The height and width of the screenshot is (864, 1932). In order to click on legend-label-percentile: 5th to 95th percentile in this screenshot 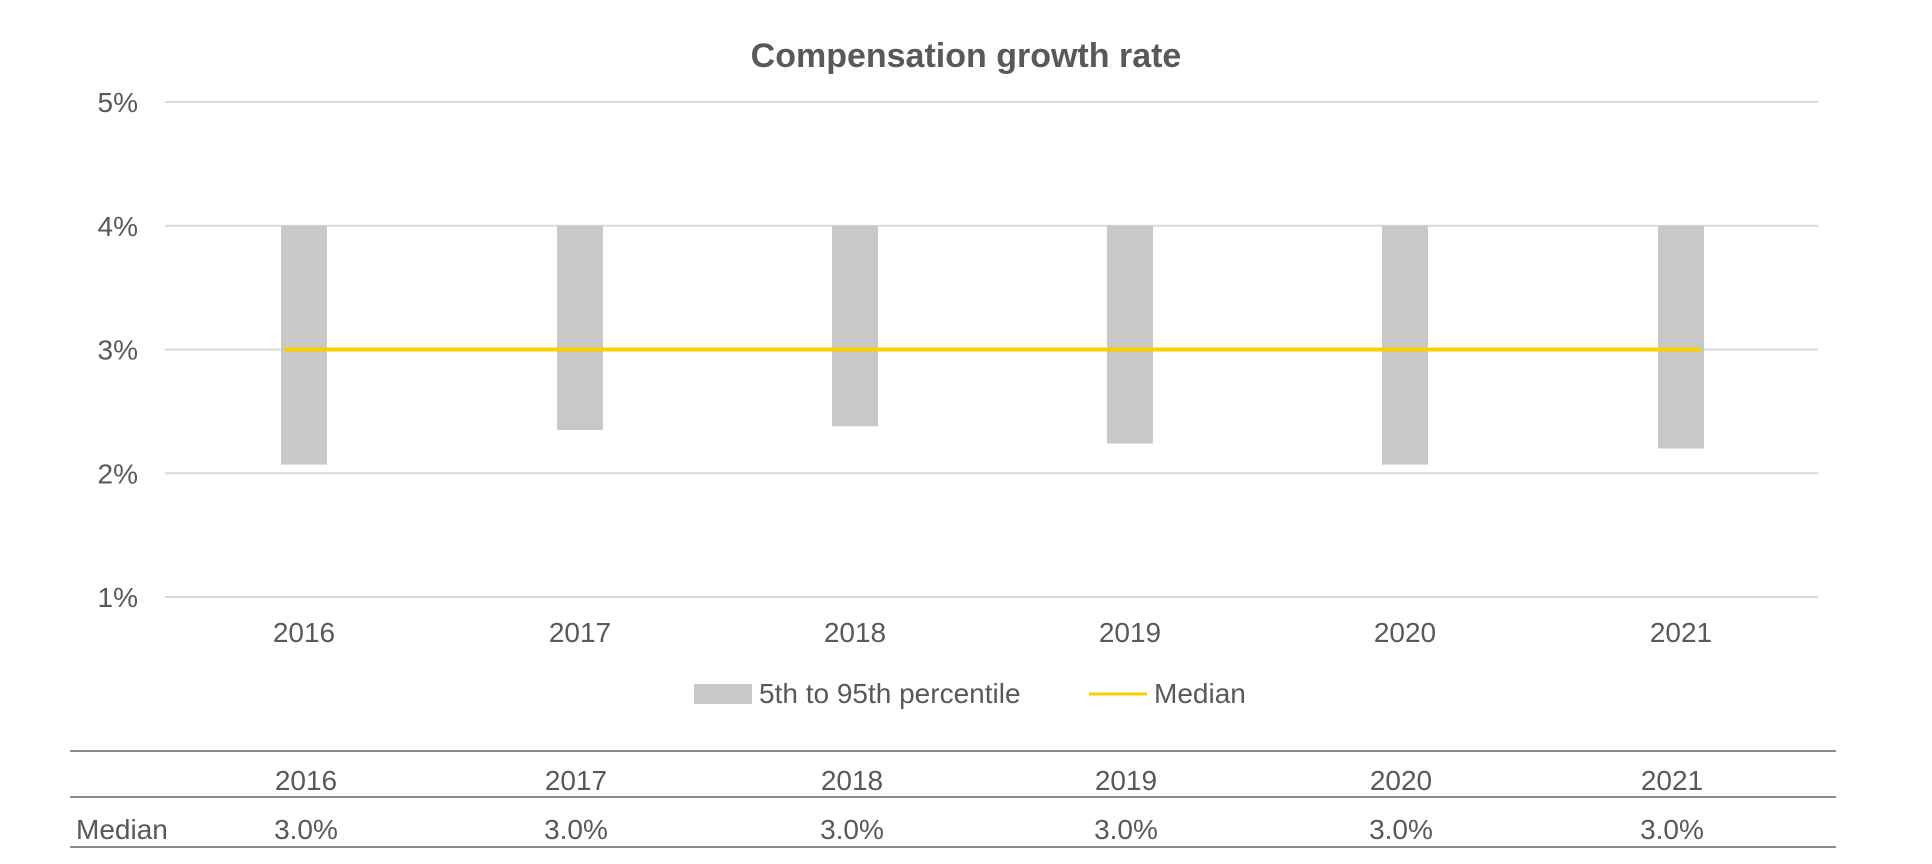, I will do `click(890, 693)`.